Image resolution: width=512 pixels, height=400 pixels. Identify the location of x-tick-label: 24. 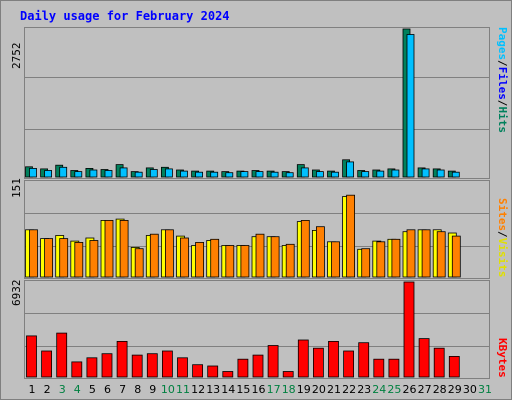
(379, 389).